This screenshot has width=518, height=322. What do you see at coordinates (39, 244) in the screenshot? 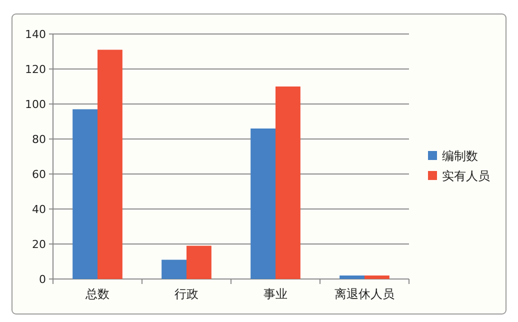
I see `y-tick-label: 20` at bounding box center [39, 244].